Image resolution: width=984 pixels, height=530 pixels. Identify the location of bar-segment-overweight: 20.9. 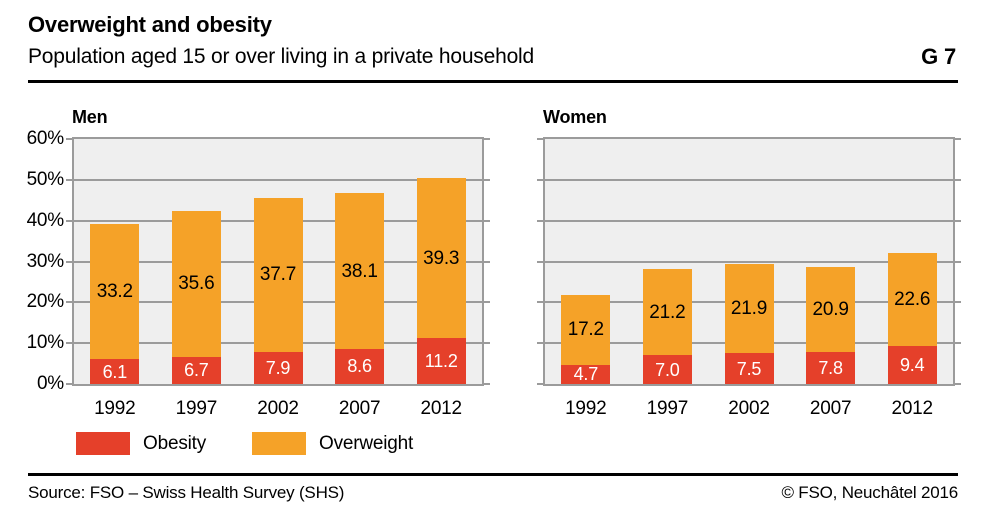
(831, 309).